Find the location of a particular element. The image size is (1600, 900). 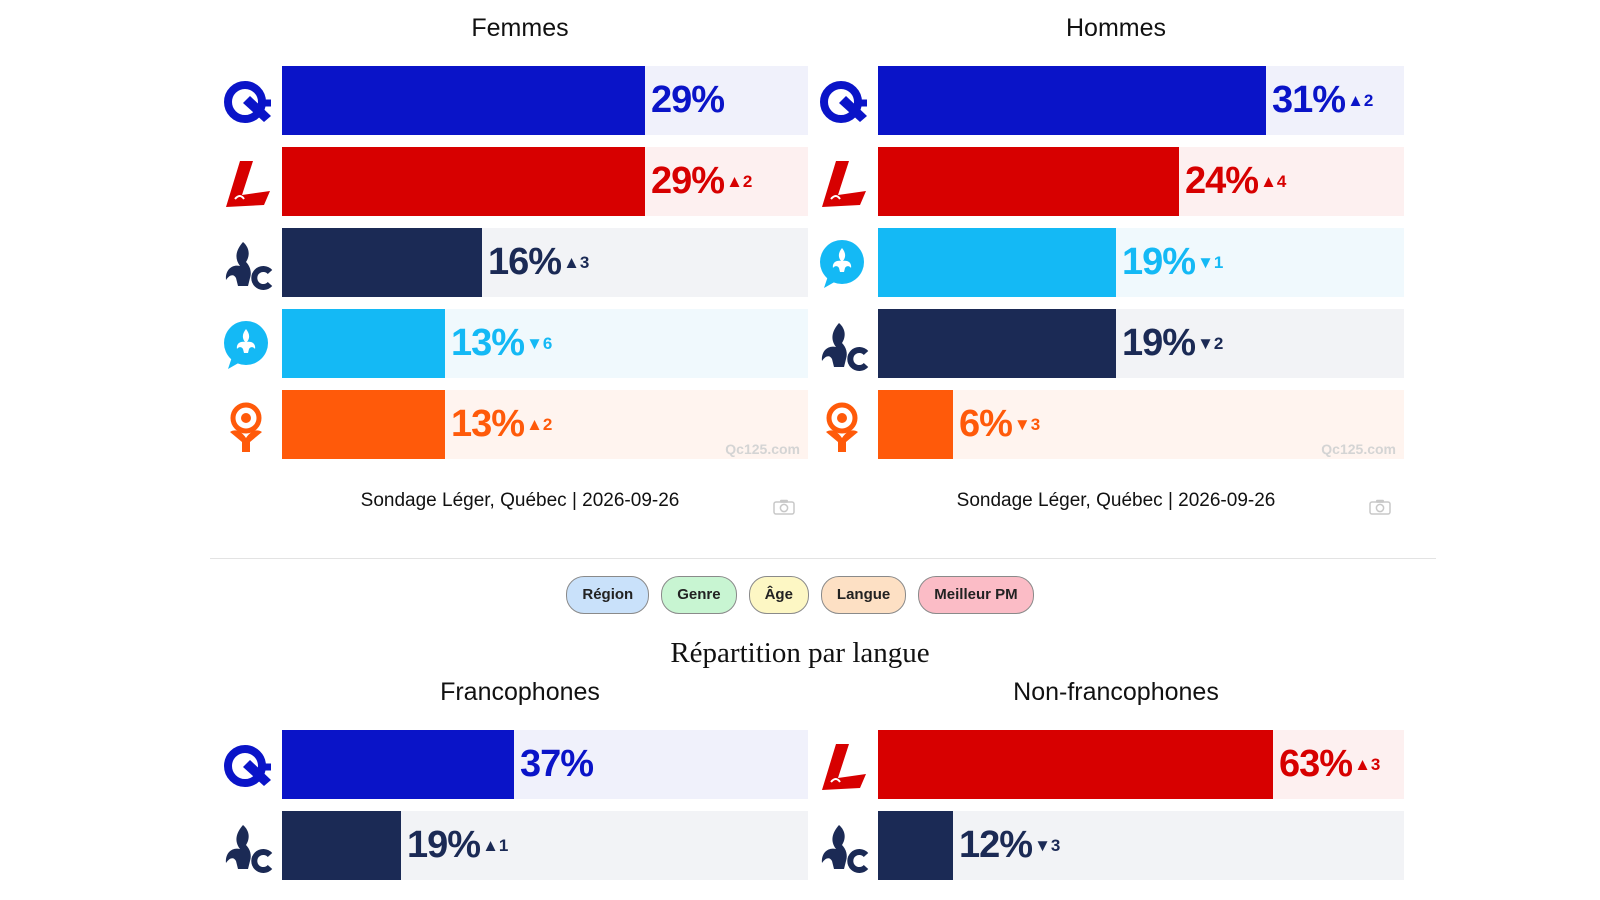

bar-value-label: 29% ▲2 is located at coordinates (701, 181).